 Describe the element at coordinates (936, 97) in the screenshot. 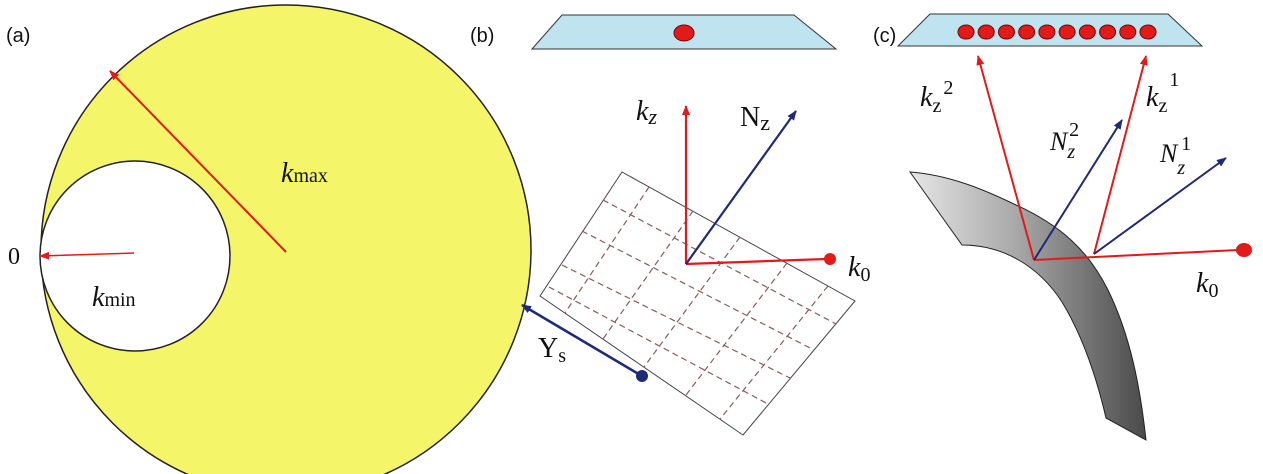

I see `kz2-label: kz2` at that location.